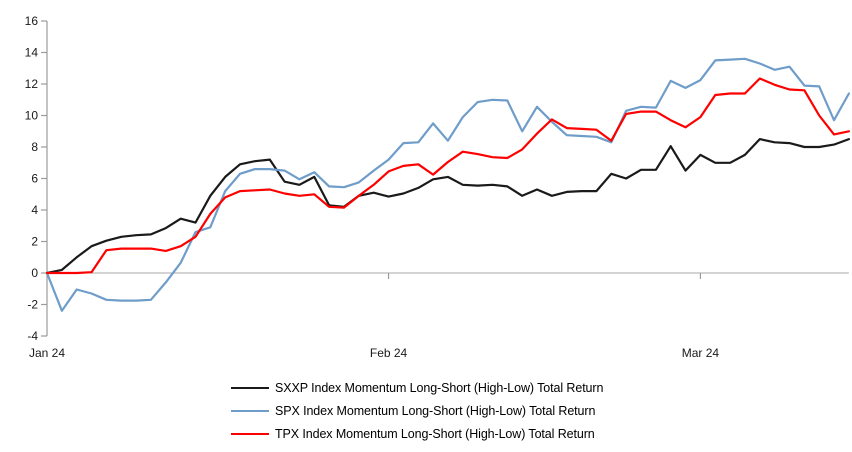 The width and height of the screenshot is (852, 452). Describe the element at coordinates (250, 387) in the screenshot. I see `legend-swatch-sxxp-line` at that location.